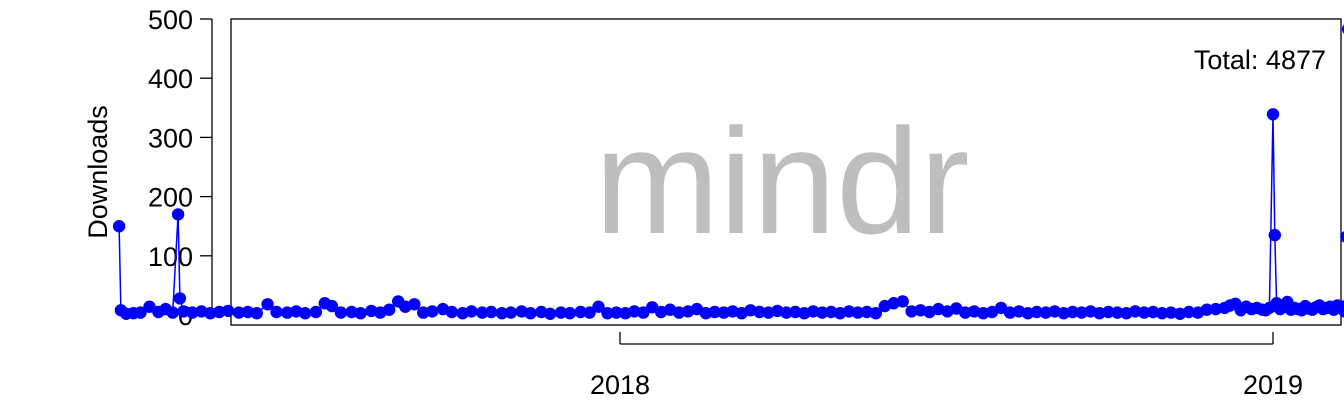 This screenshot has height=403, width=1344. I want to click on x-tick-label: 2019, so click(1273, 385).